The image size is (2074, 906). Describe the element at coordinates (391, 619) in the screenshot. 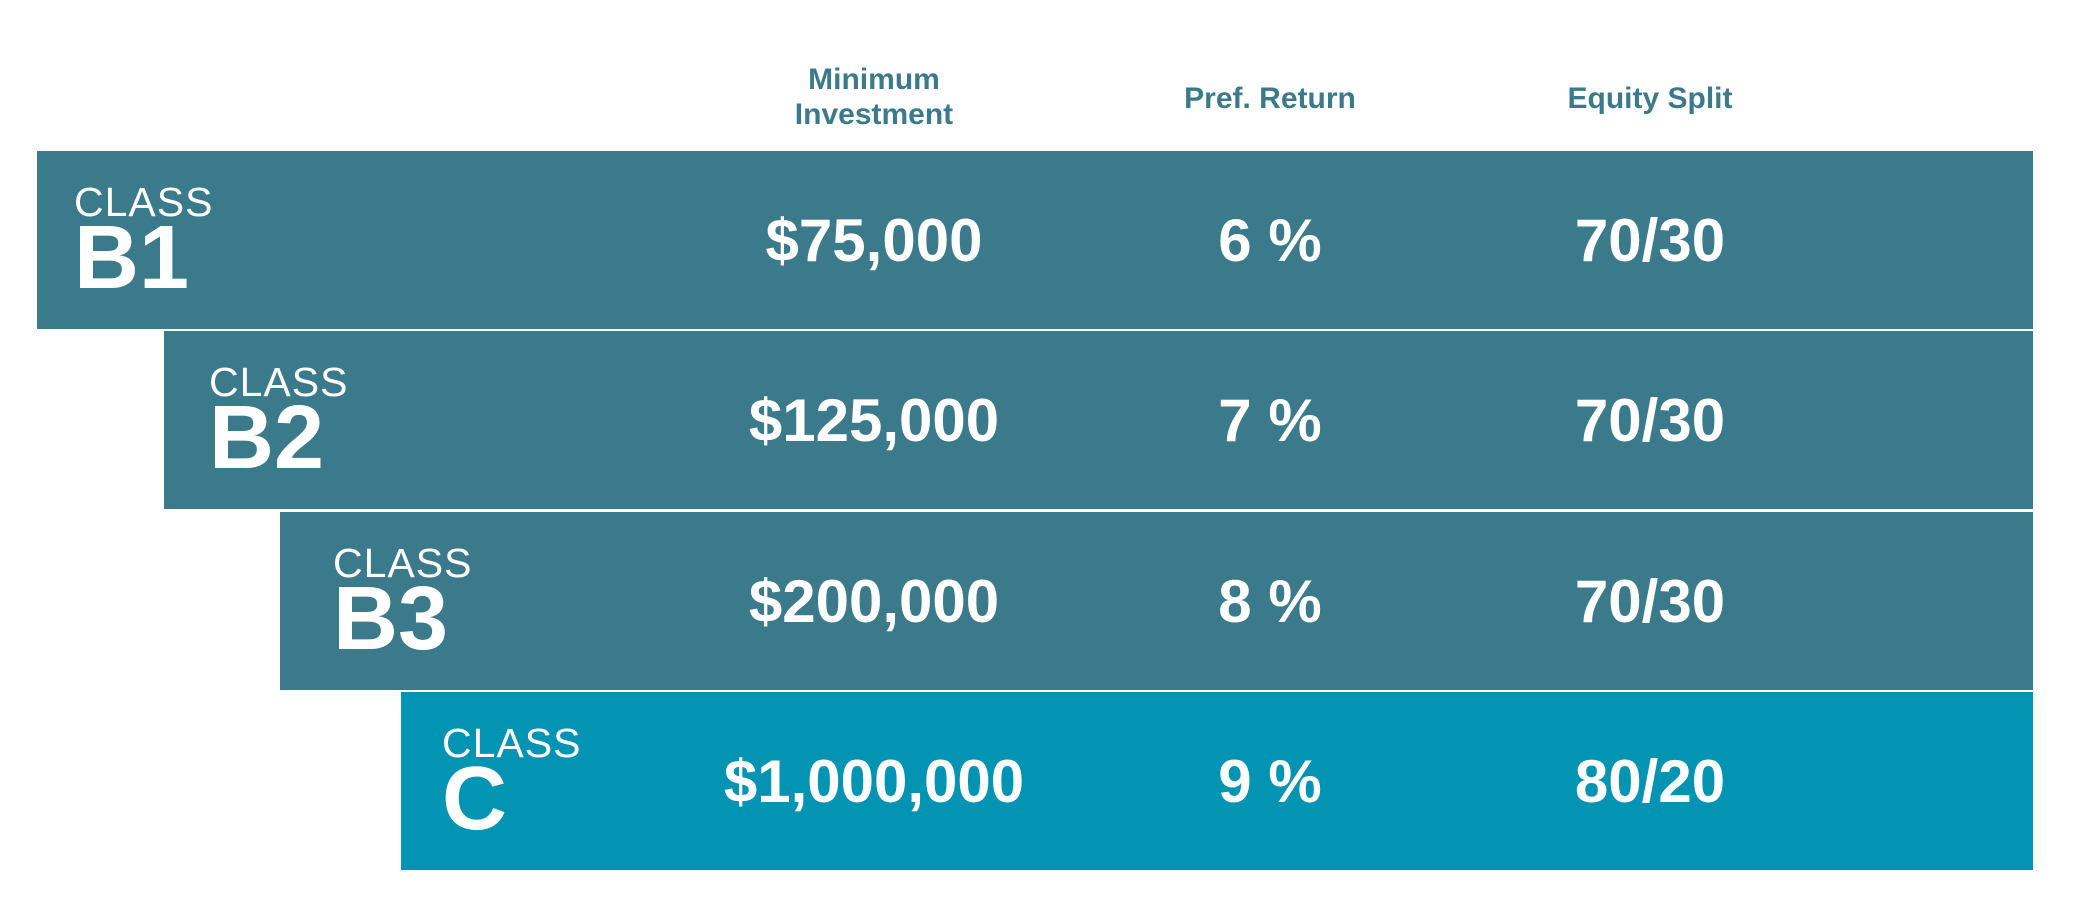

I see `class-name: B3` at that location.